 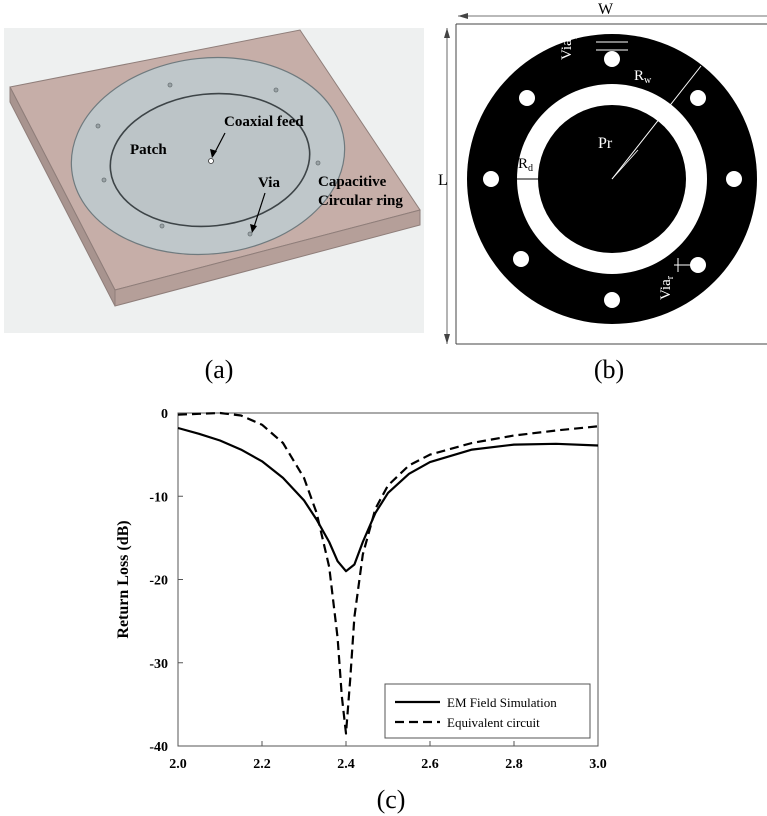 I want to click on caption-a: (a), so click(x=219, y=369).